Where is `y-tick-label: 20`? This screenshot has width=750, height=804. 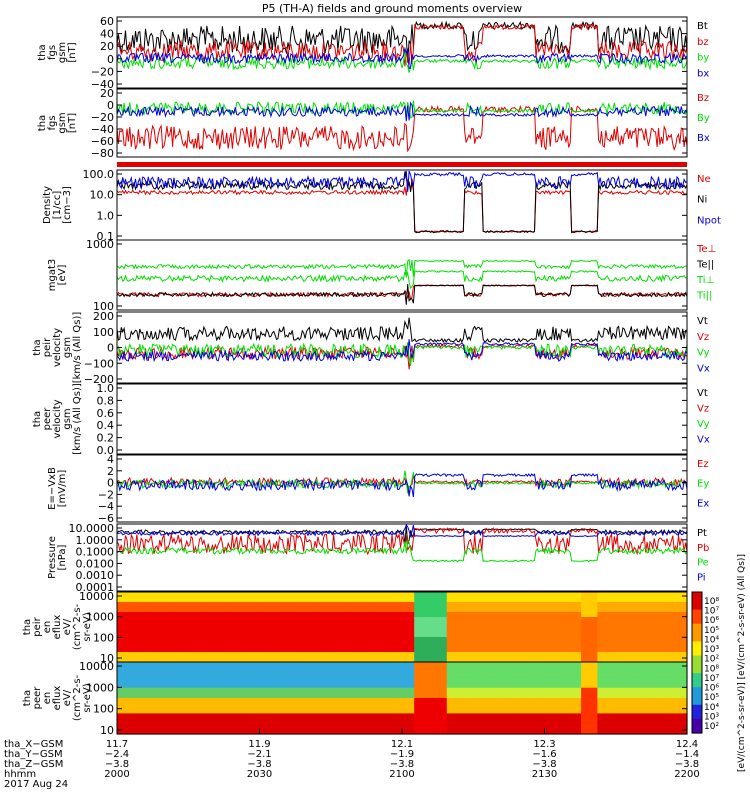
y-tick-label: 20 is located at coordinates (107, 93).